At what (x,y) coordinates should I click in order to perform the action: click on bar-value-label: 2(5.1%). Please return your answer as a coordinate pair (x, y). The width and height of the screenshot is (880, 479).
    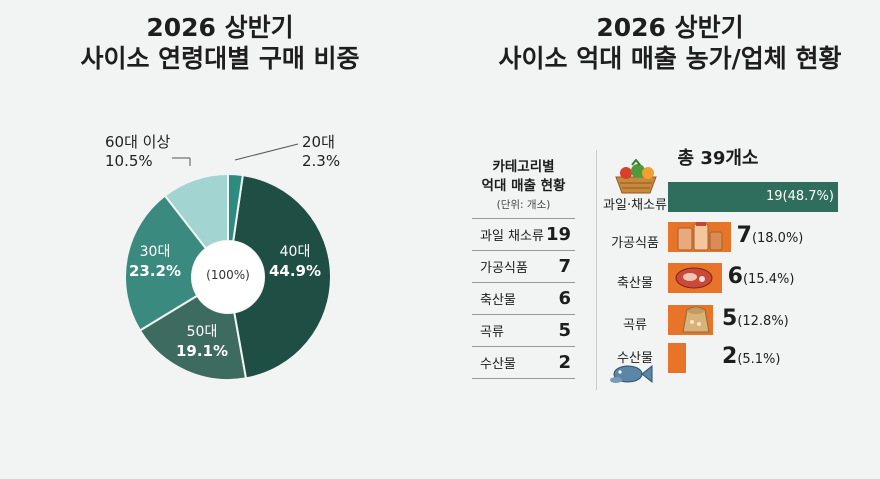
    Looking at the image, I should click on (751, 356).